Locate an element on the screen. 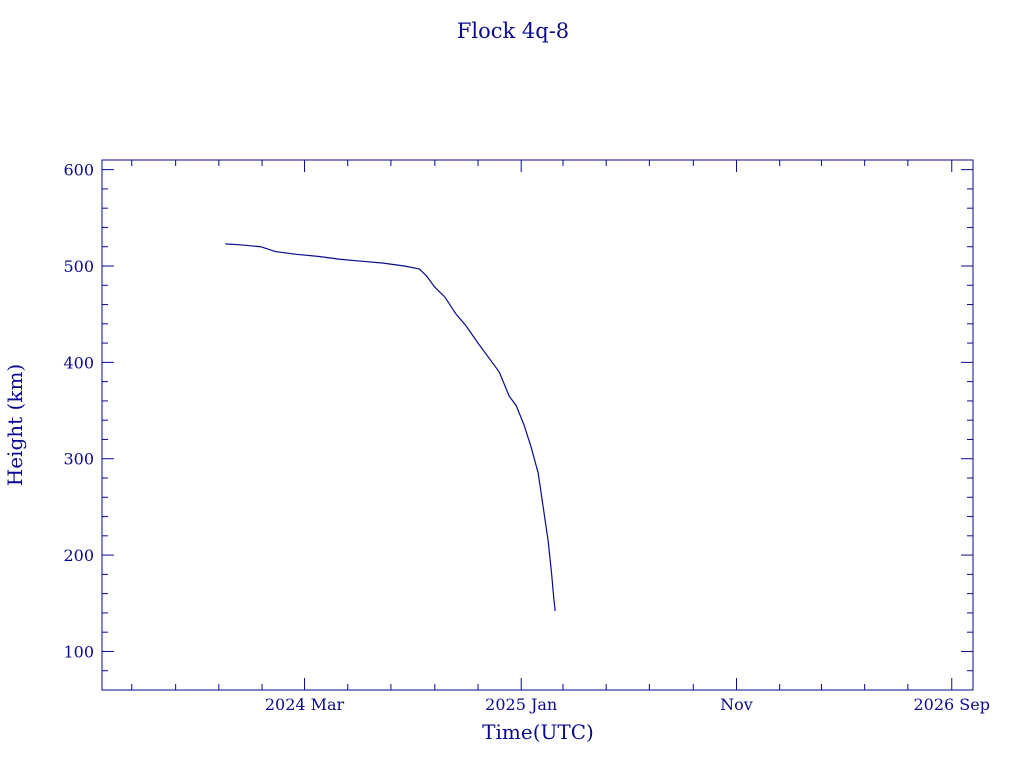  x-tick-label: 2024 Mar is located at coordinates (305, 704).